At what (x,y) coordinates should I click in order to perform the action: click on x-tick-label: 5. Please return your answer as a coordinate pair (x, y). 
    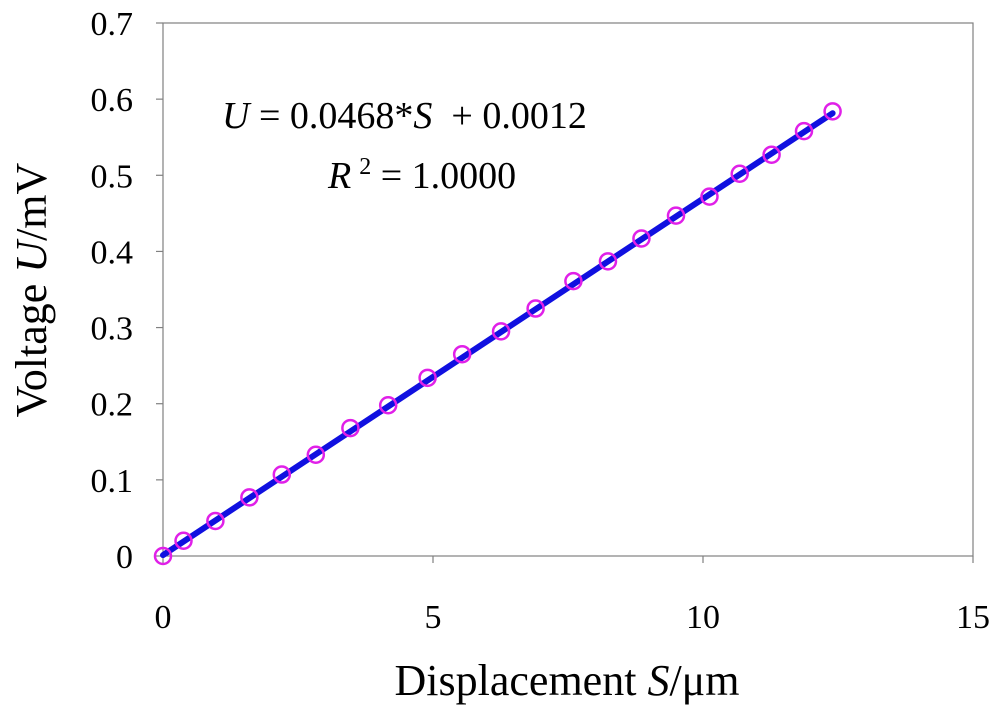
    Looking at the image, I should click on (433, 617).